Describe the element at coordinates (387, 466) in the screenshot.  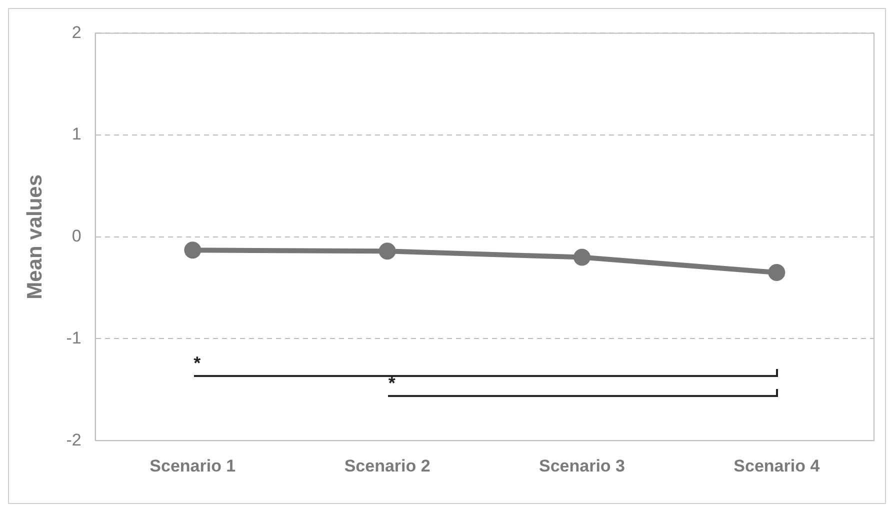
I see `x-tick-label: Scenario 2` at that location.